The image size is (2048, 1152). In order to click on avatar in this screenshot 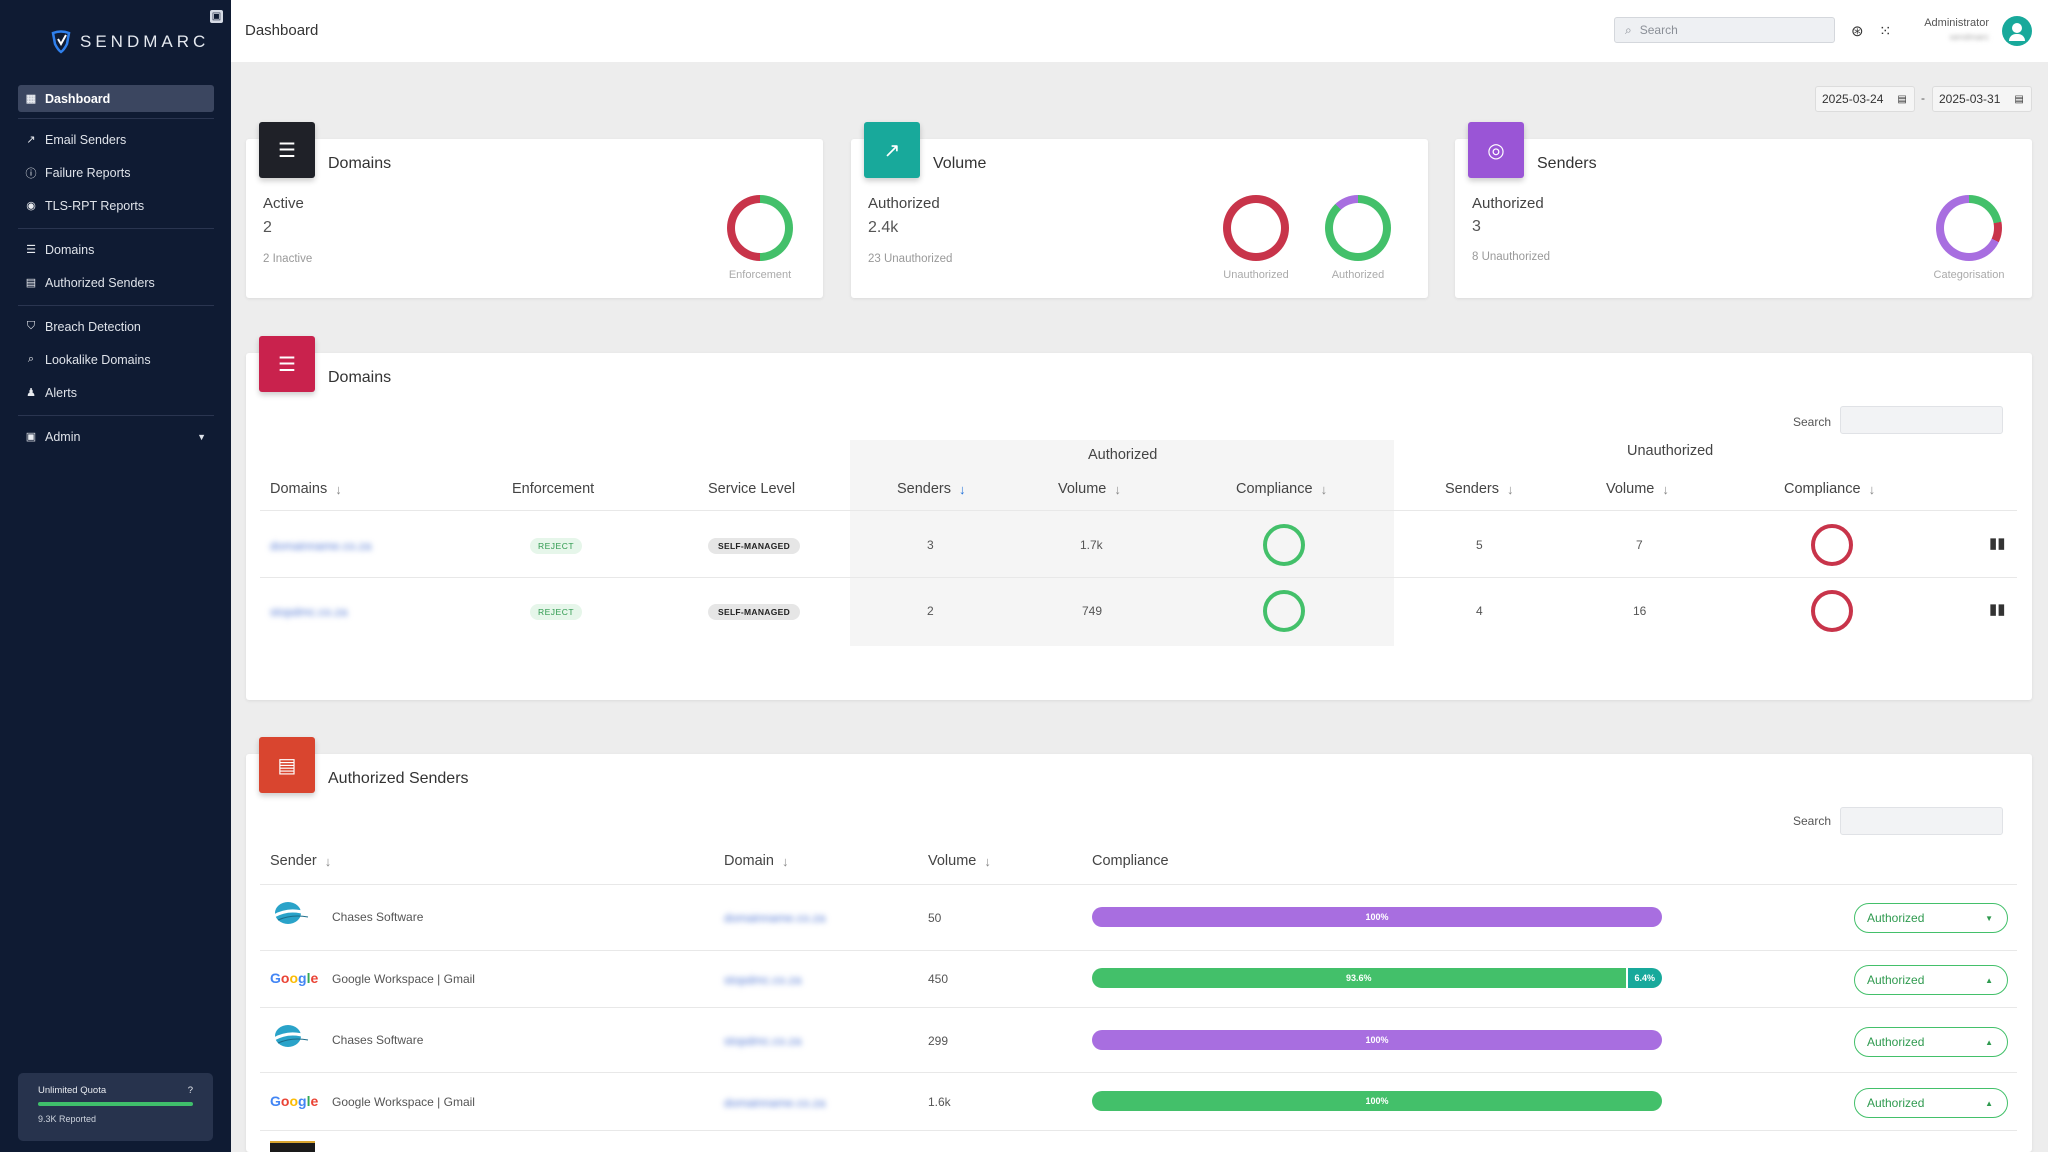, I will do `click(2017, 31)`.